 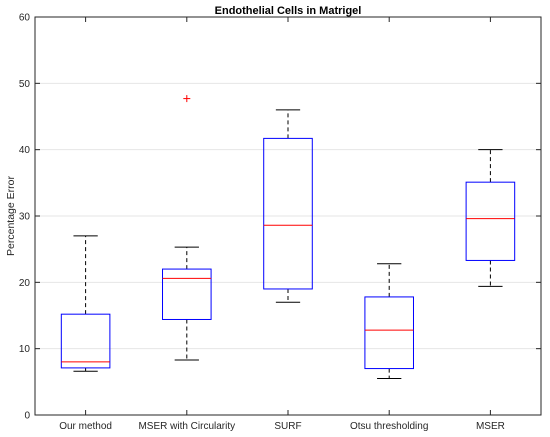 What do you see at coordinates (25, 150) in the screenshot?
I see `y-tick-label: 40` at bounding box center [25, 150].